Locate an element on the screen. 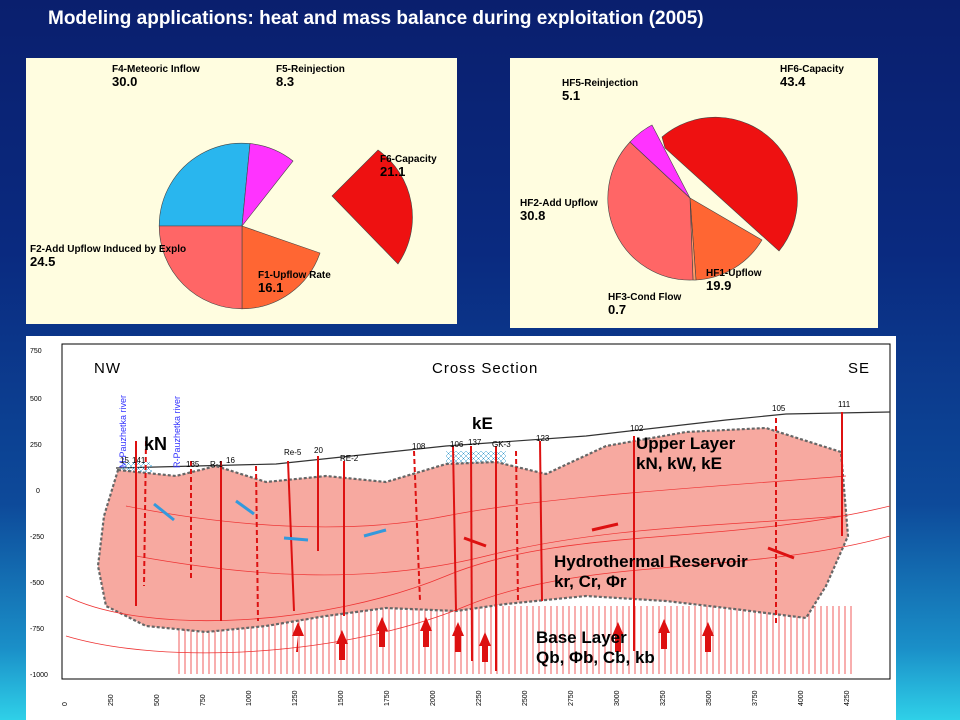 The image size is (960, 720). x-tick: 4000 is located at coordinates (801, 698).